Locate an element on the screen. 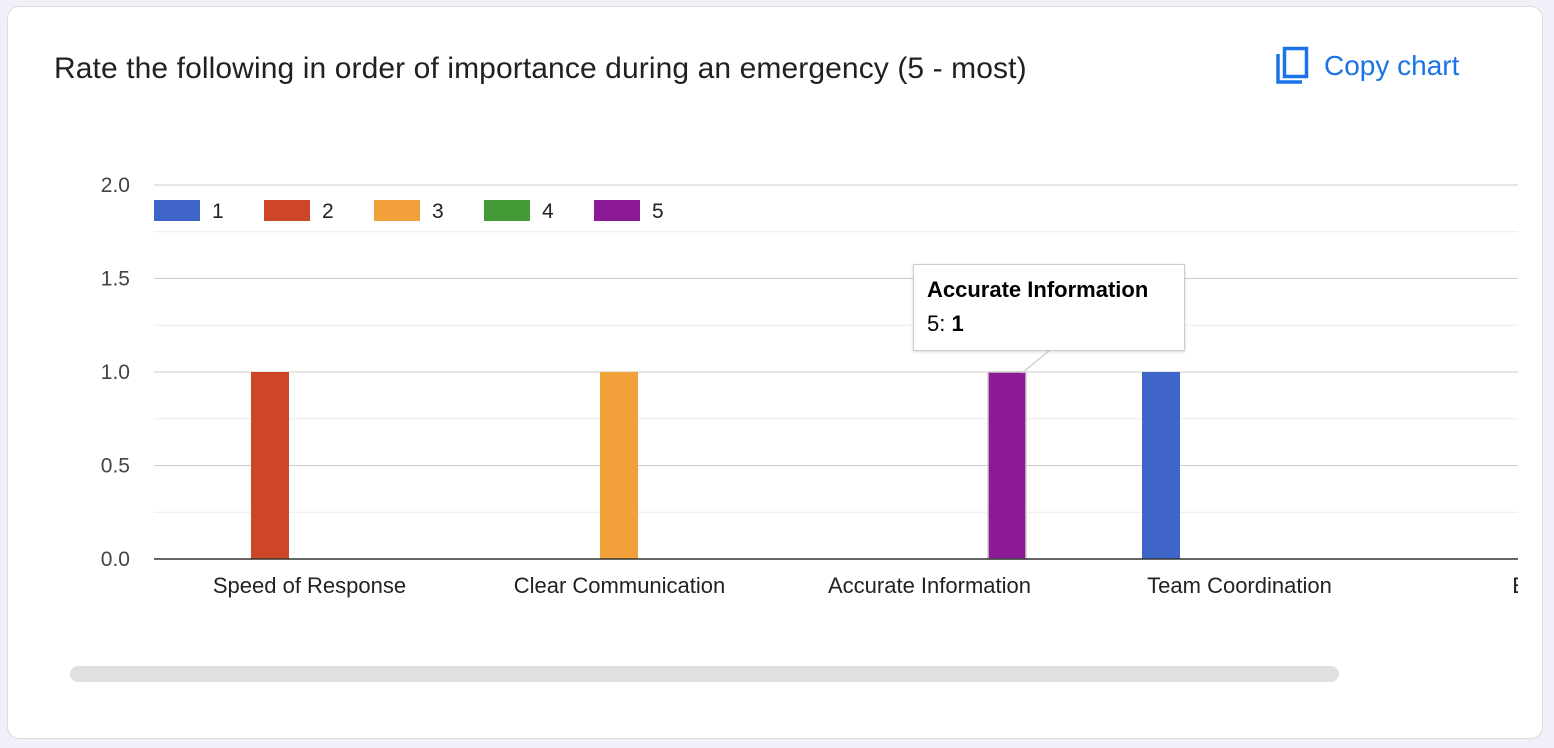 The width and height of the screenshot is (1554, 748). tooltip-pointer is located at coordinates (1049, 361).